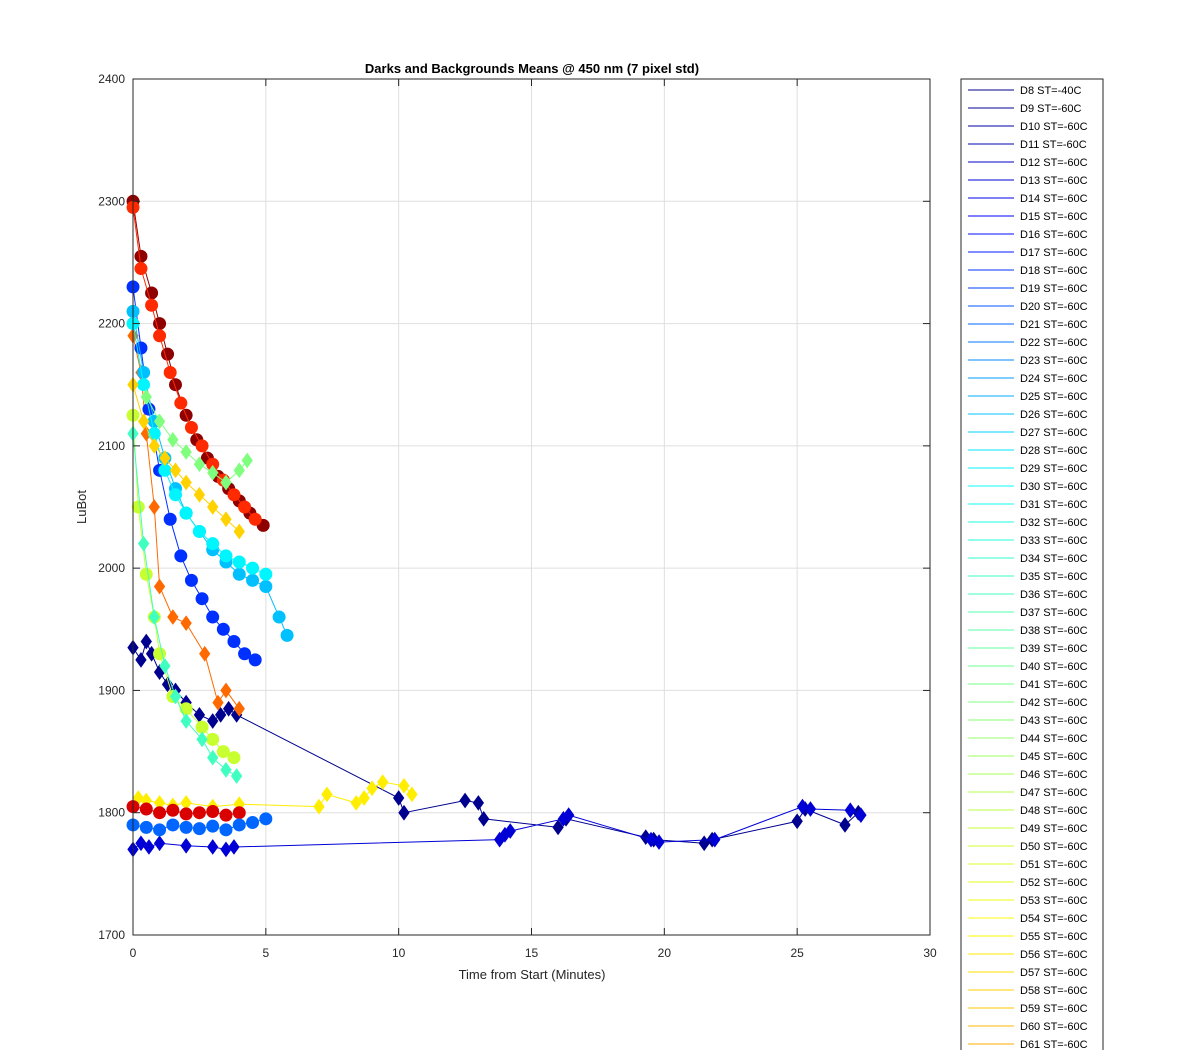  What do you see at coordinates (1028, 883) in the screenshot?
I see `legend-item: D52 ST=-60C` at bounding box center [1028, 883].